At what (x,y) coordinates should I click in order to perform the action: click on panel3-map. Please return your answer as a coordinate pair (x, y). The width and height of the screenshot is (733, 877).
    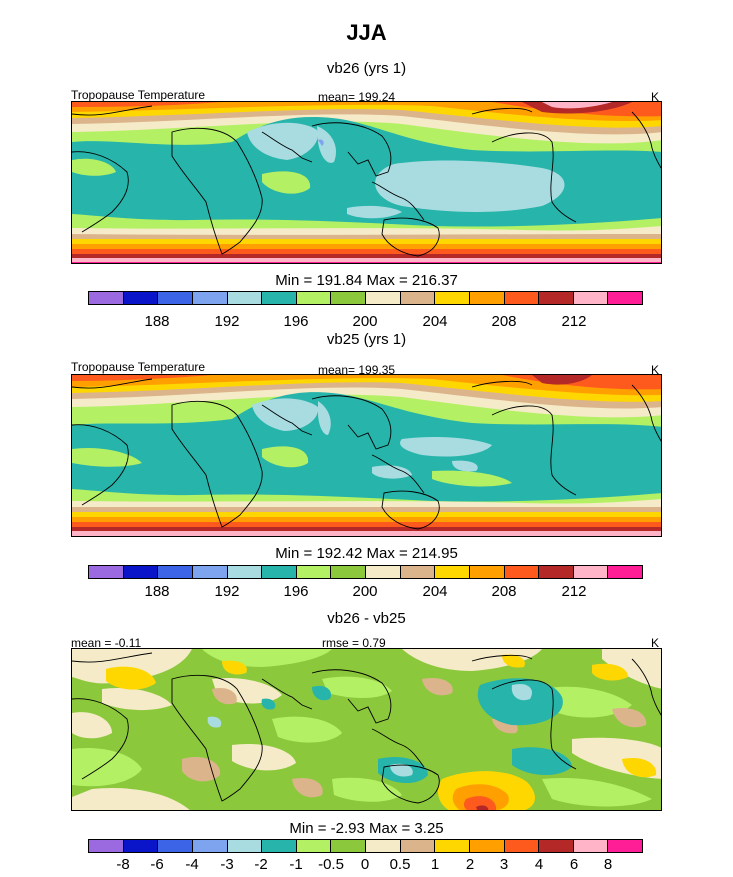
    Looking at the image, I should click on (366, 729).